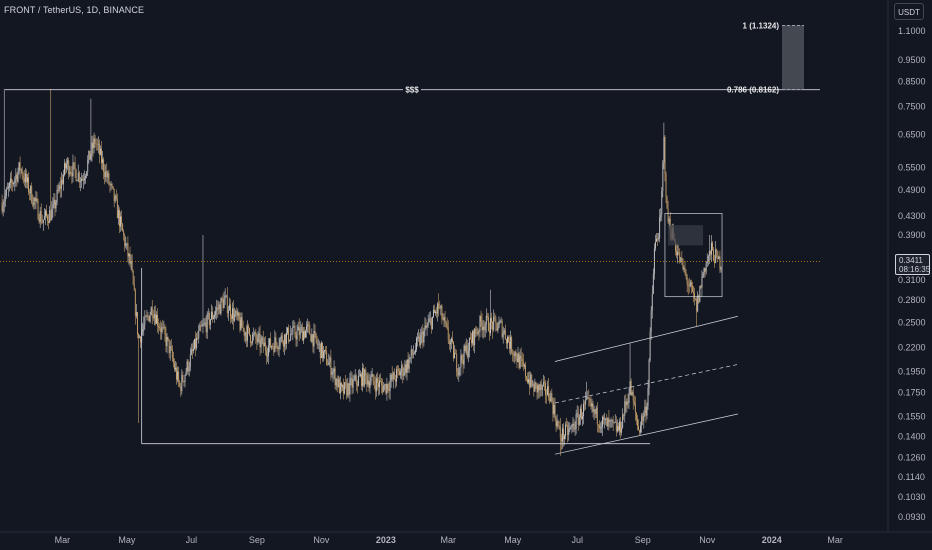 This screenshot has height=550, width=932. What do you see at coordinates (793, 57) in the screenshot?
I see `fib-zone` at bounding box center [793, 57].